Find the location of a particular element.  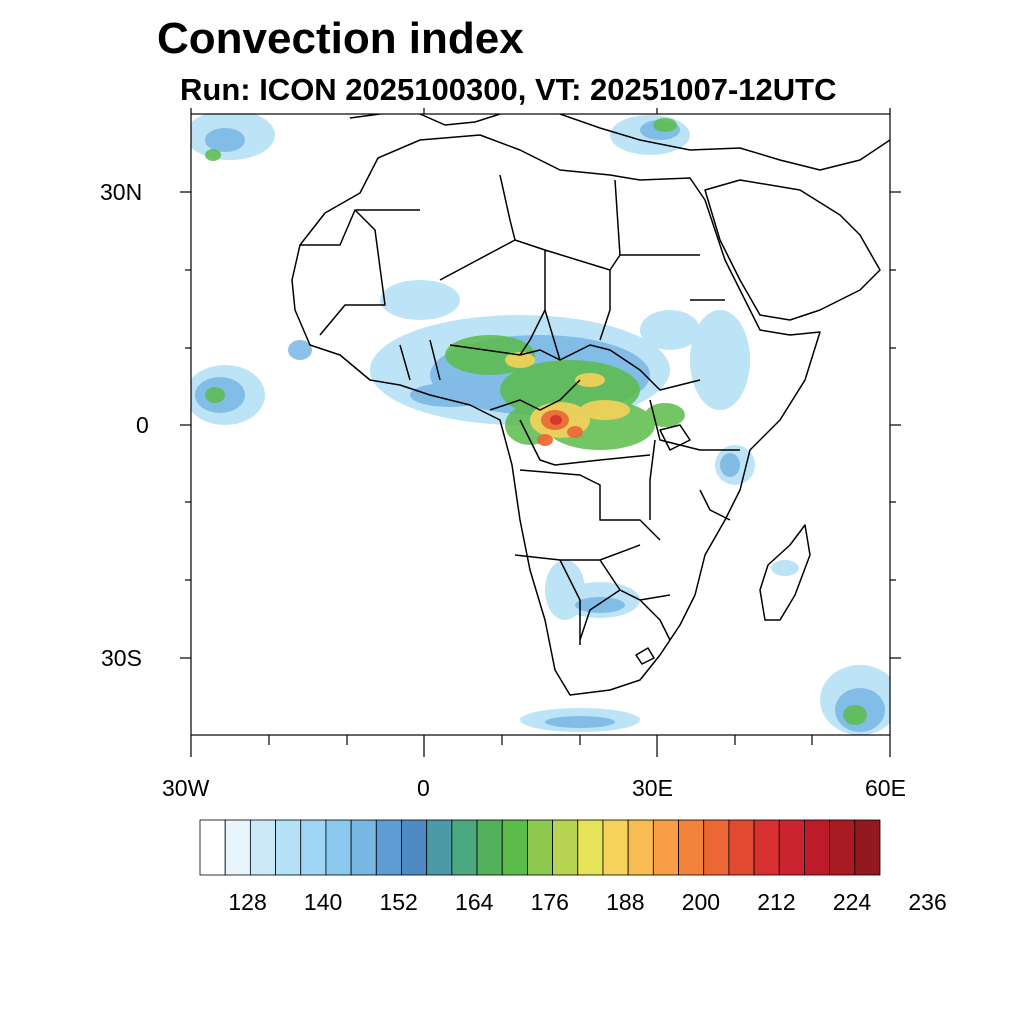

chart-title: Convection index is located at coordinates (340, 38).